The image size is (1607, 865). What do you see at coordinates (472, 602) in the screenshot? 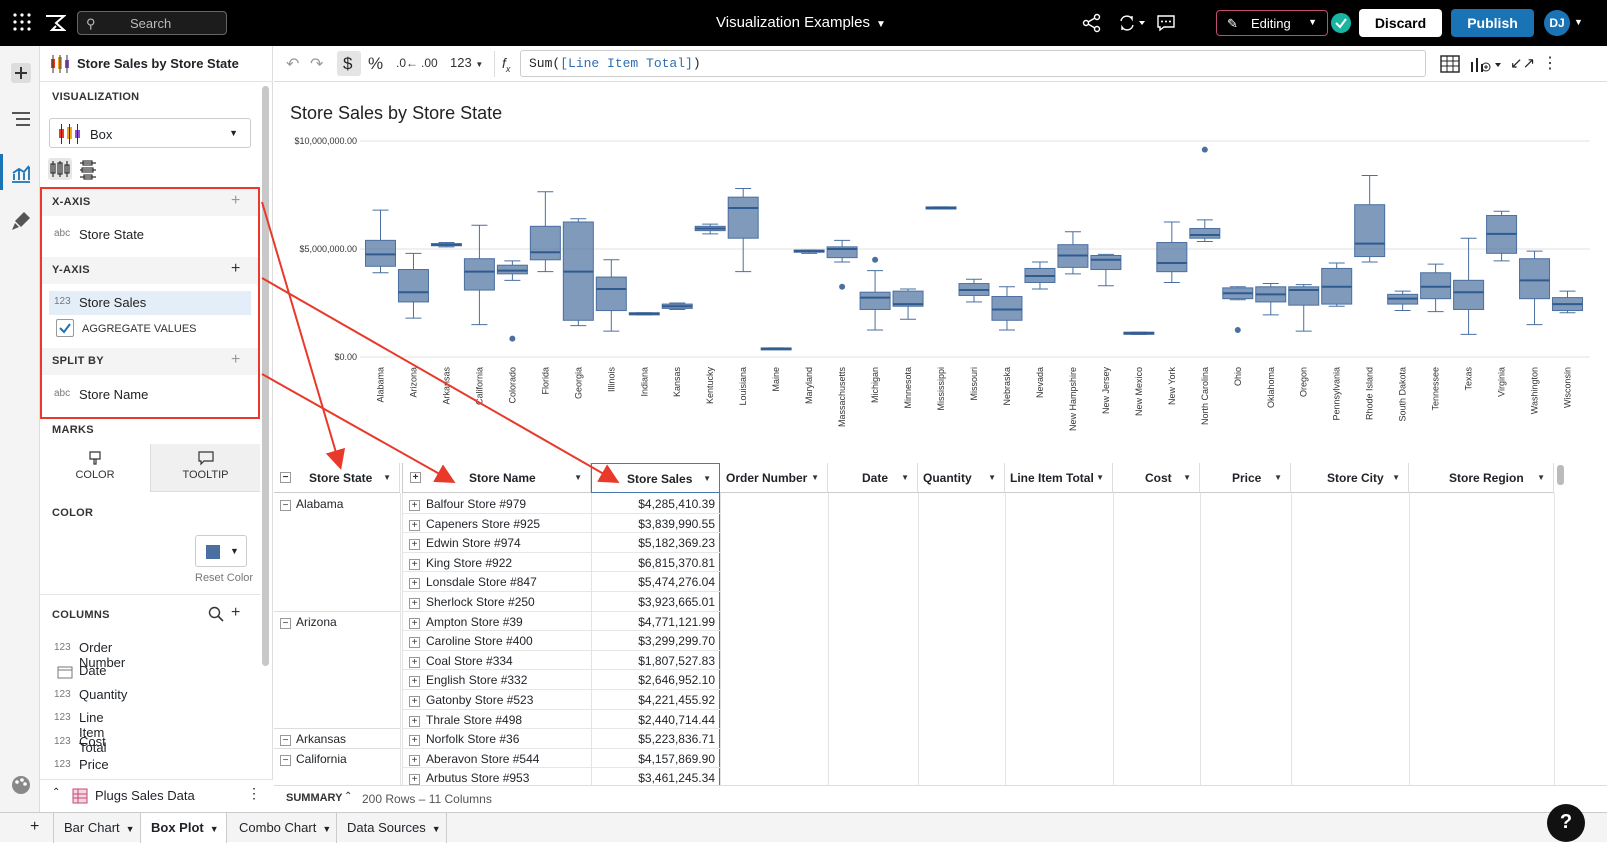
I see `table-cell-store: + Sherlock Store #250` at bounding box center [472, 602].